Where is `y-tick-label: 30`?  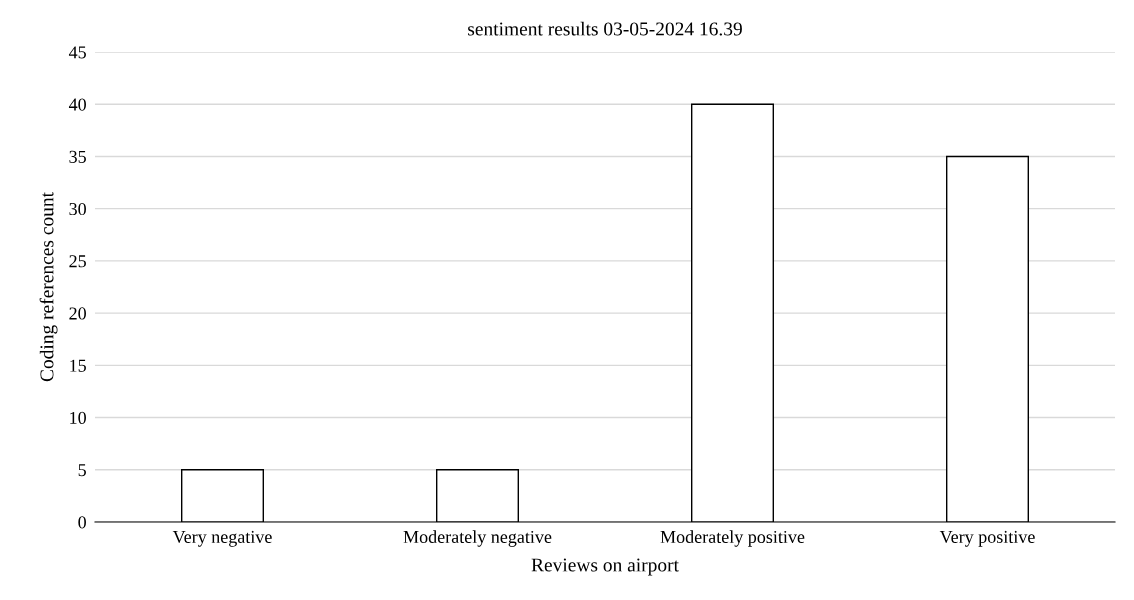
y-tick-label: 30 is located at coordinates (77, 209).